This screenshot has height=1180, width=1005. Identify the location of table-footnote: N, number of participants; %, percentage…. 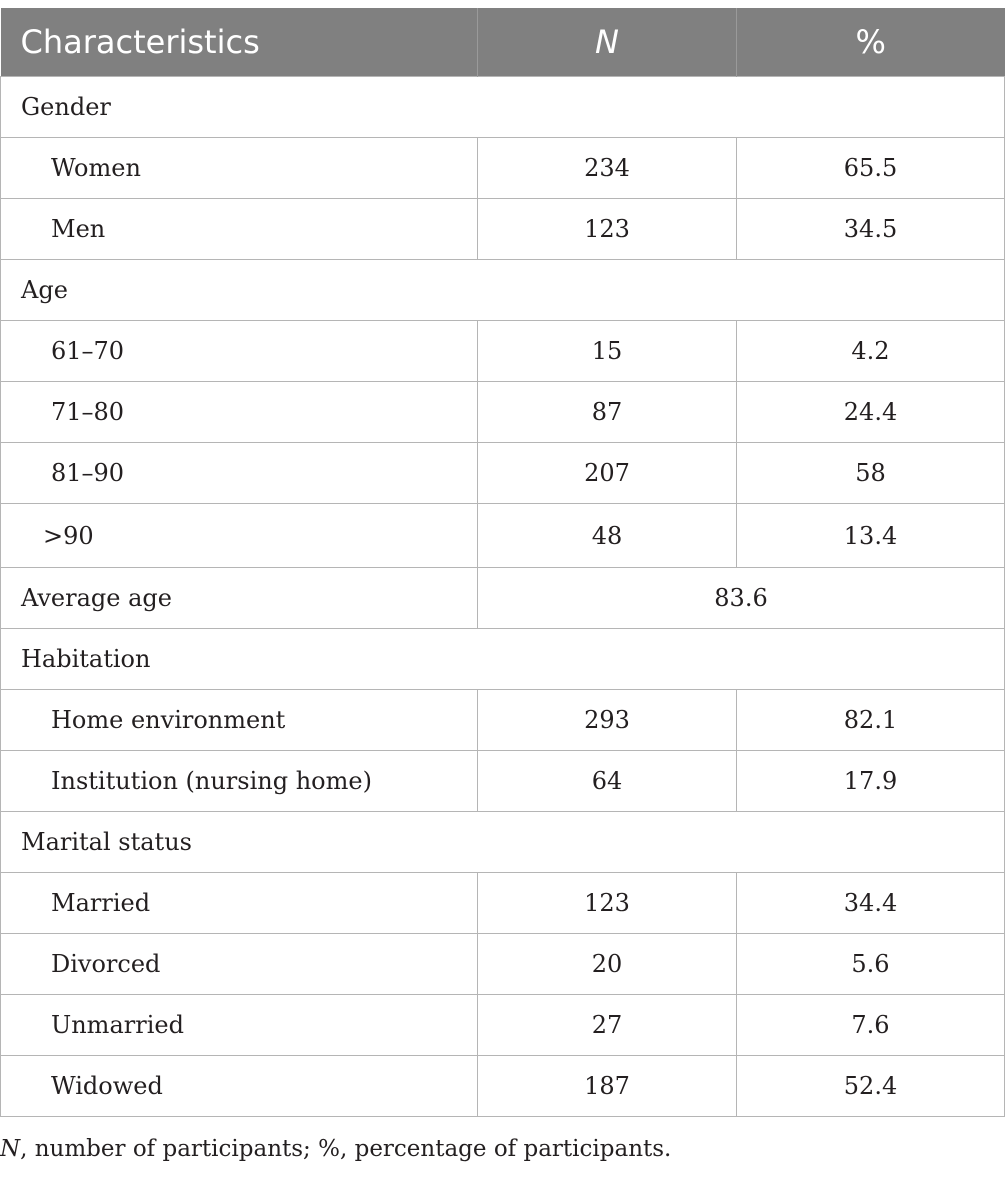
(335, 1149).